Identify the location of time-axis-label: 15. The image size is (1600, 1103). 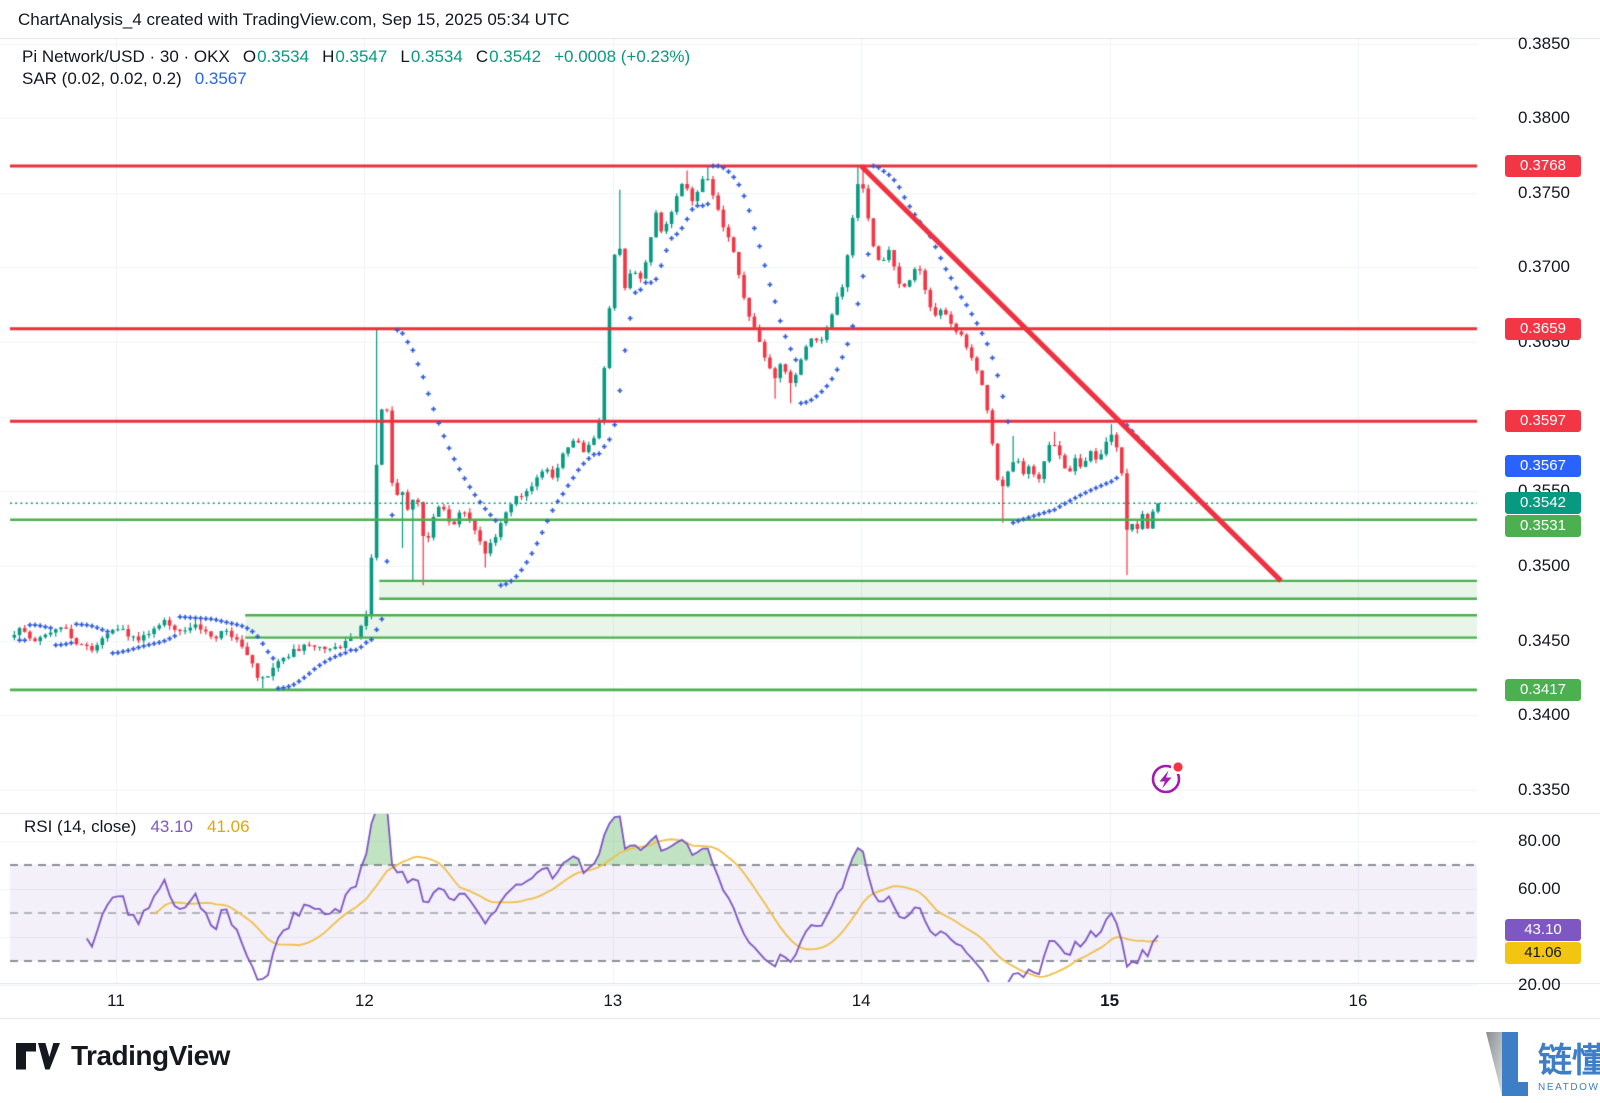
(1110, 1000).